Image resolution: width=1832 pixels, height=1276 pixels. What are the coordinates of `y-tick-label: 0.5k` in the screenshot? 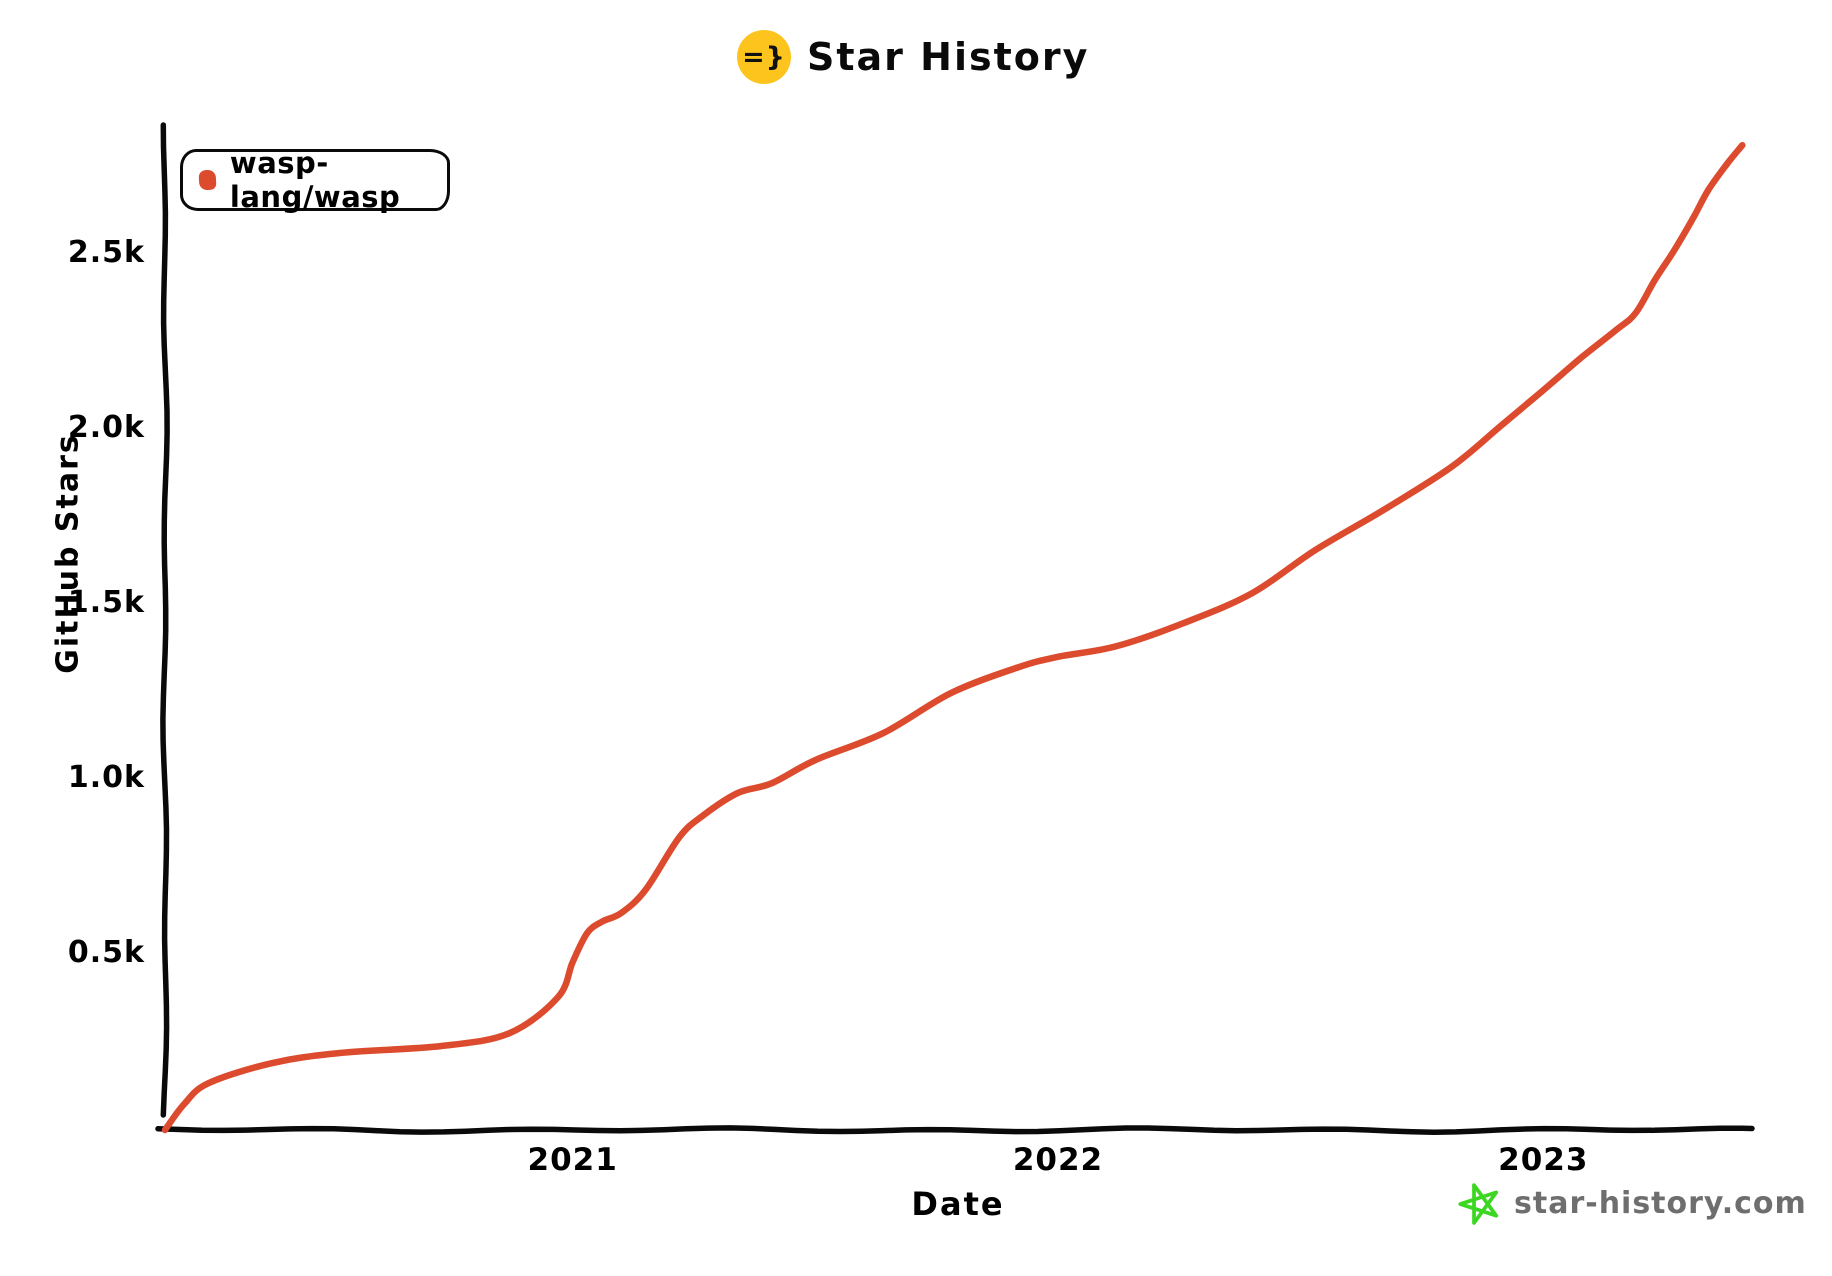 It's located at (106, 953).